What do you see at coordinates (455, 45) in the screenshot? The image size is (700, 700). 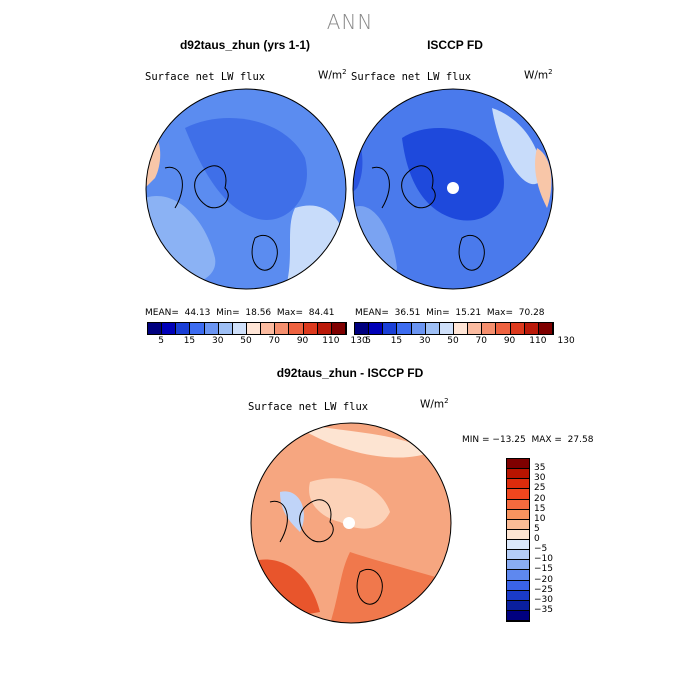 I see `panel-2-title: ISCCP FD` at bounding box center [455, 45].